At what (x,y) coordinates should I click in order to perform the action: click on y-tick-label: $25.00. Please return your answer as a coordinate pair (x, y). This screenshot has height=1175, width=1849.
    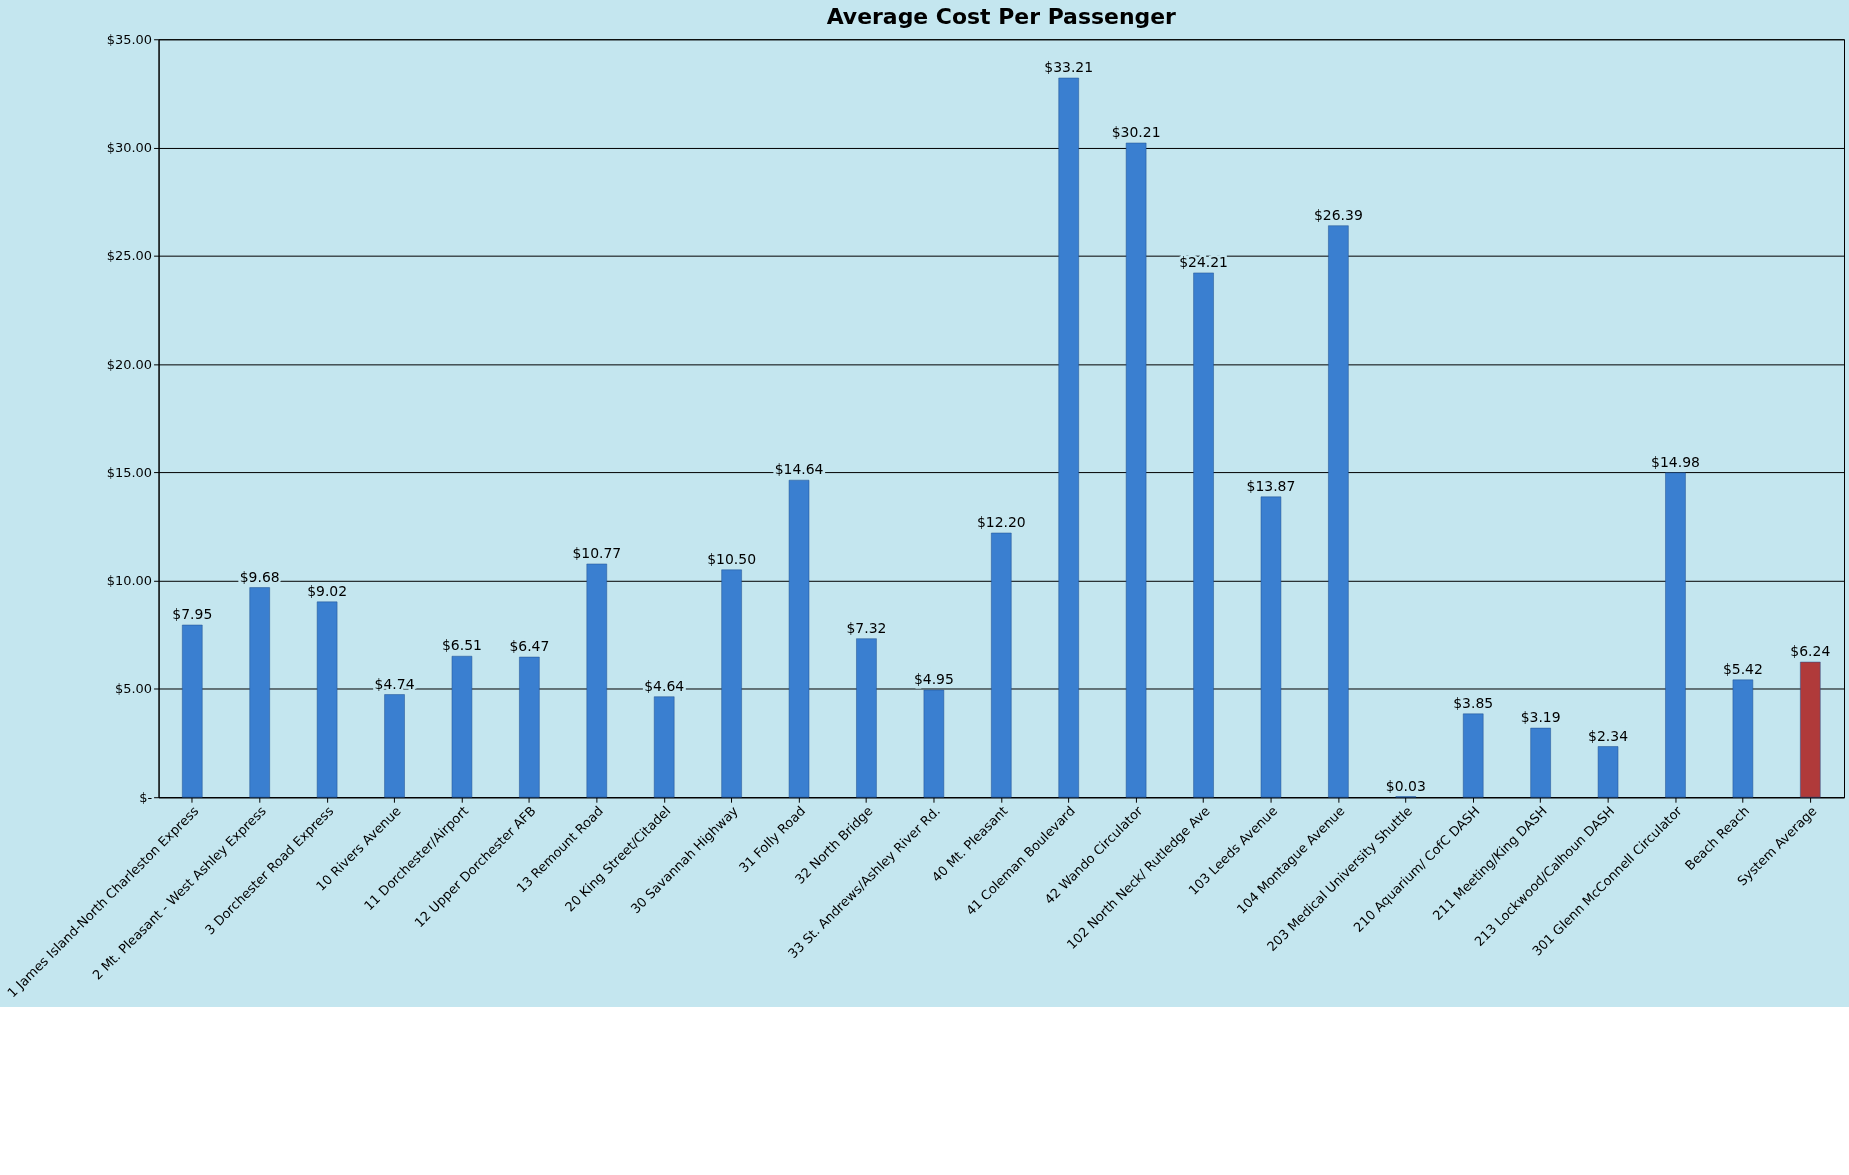
    Looking at the image, I should click on (129, 256).